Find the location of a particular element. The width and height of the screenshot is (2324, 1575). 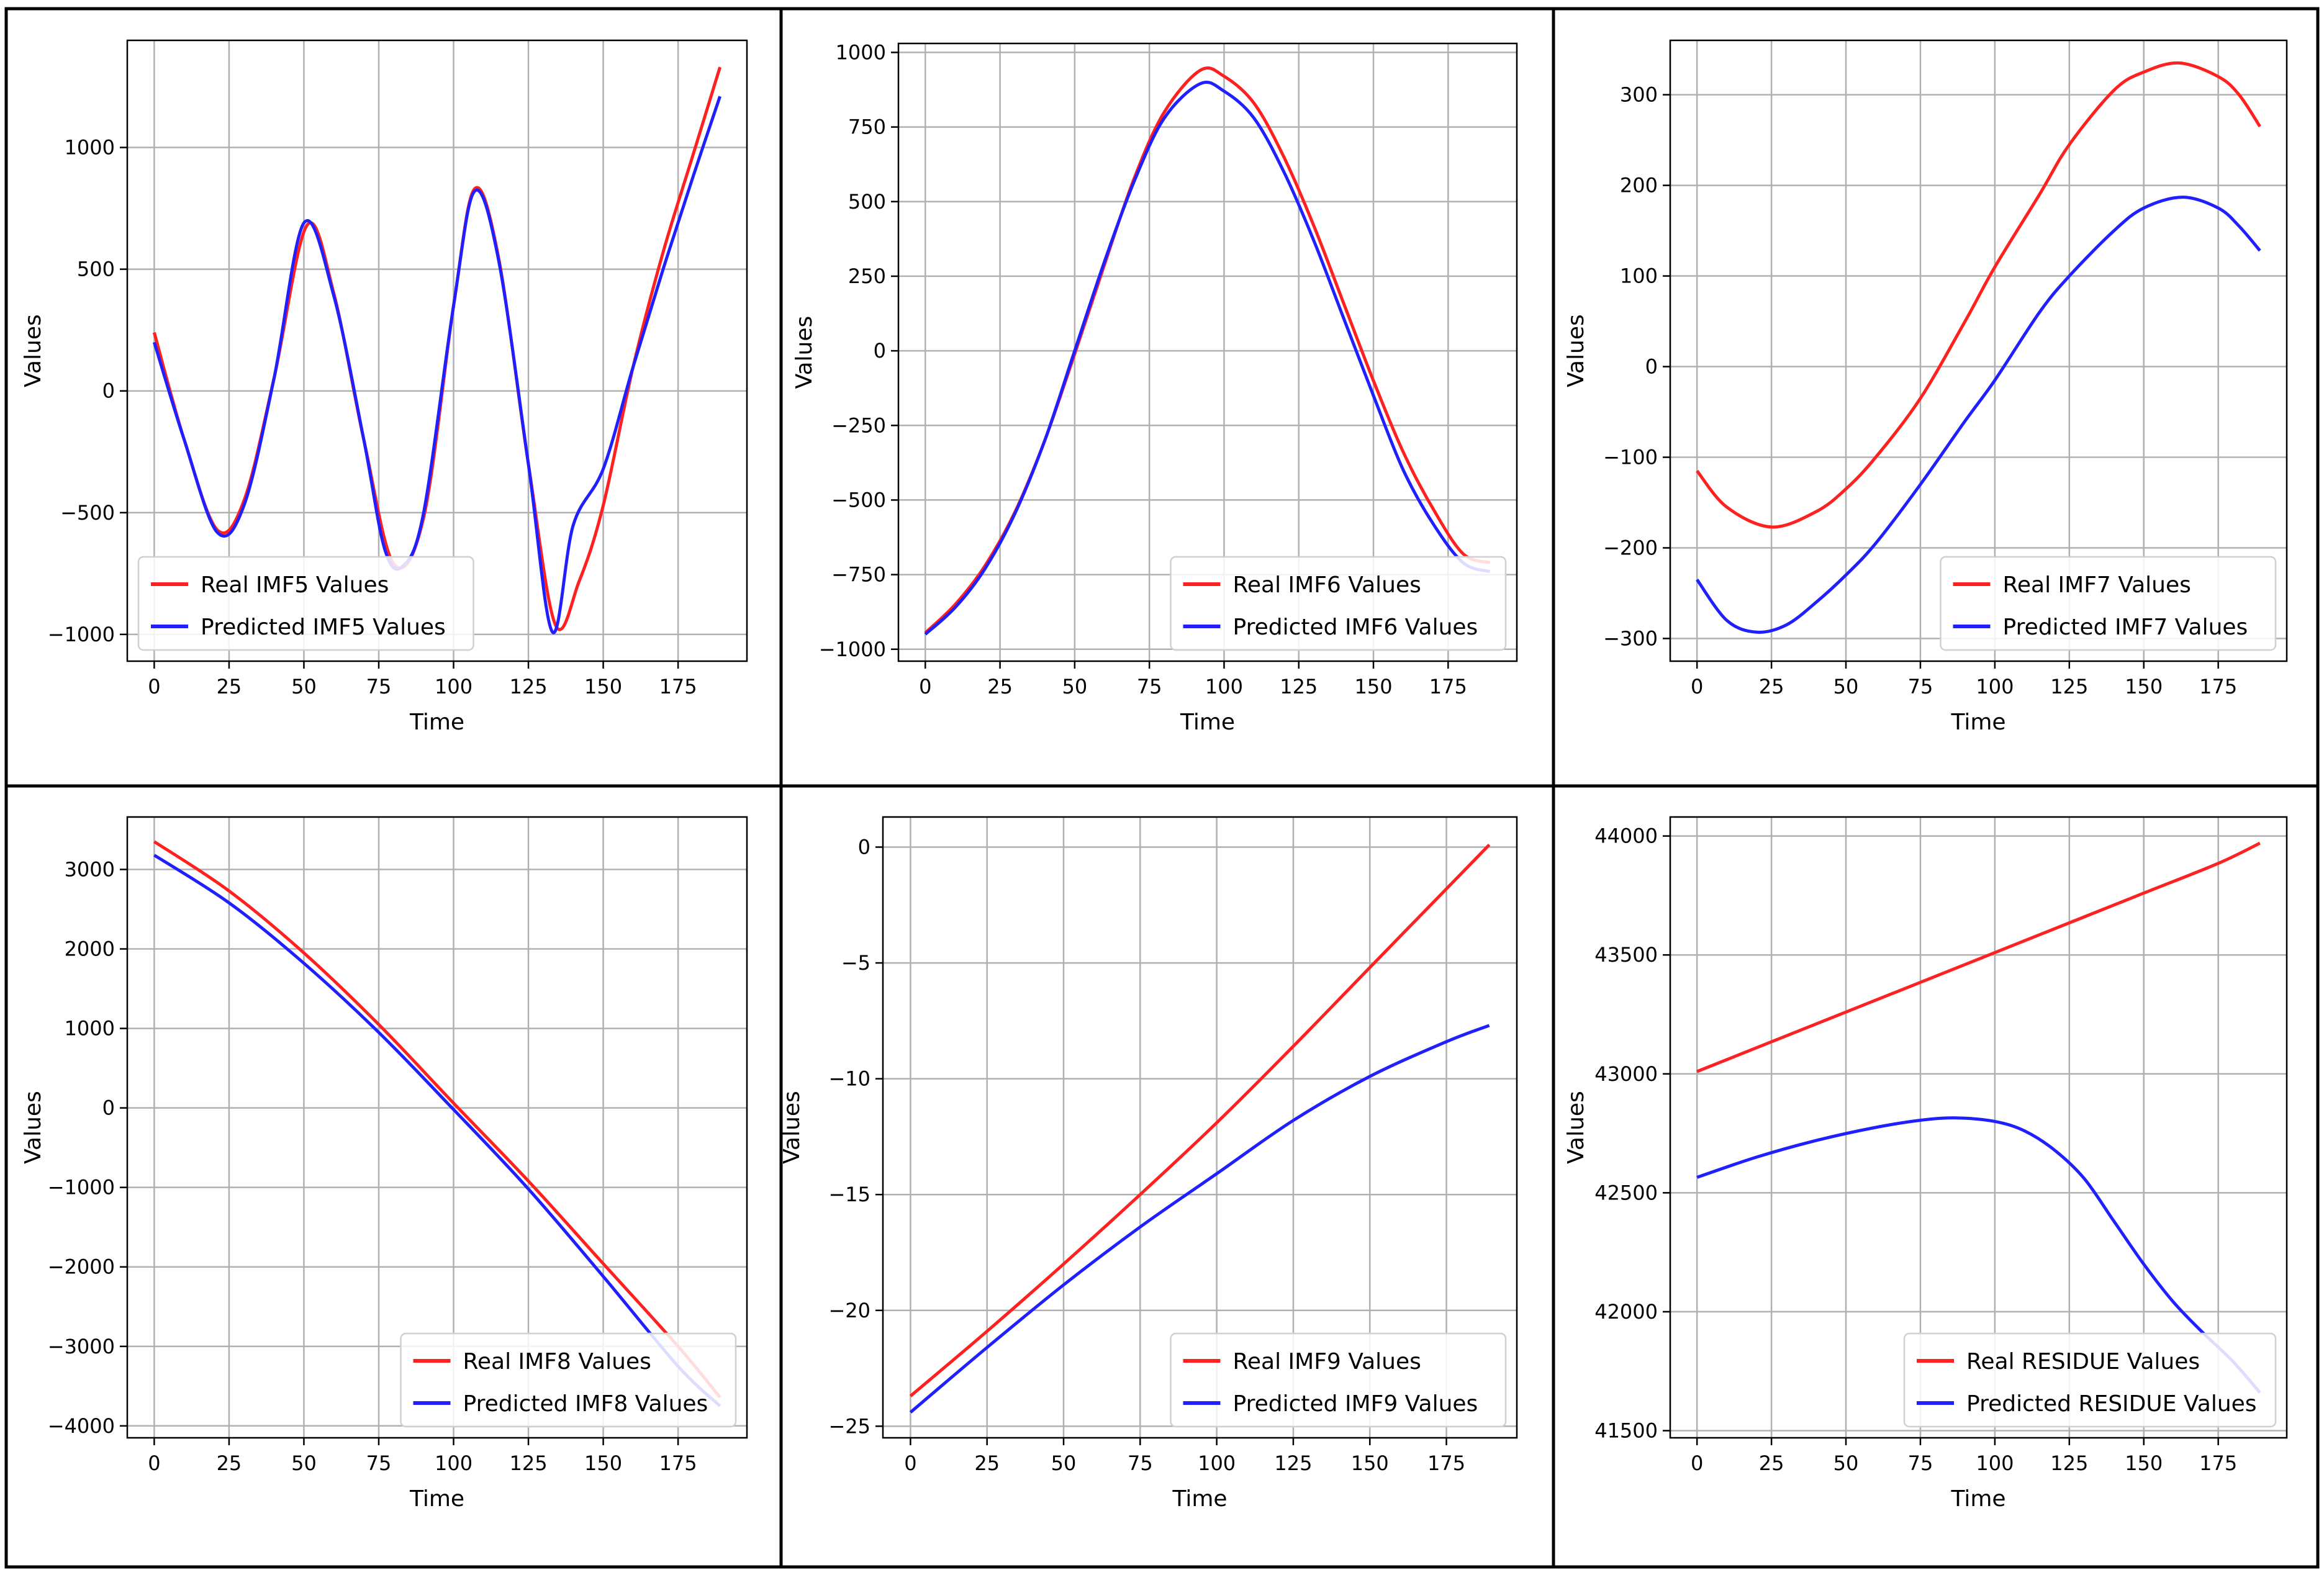

legend: Real IMF7 Values Predicted IMF7 Values is located at coordinates (2108, 604).